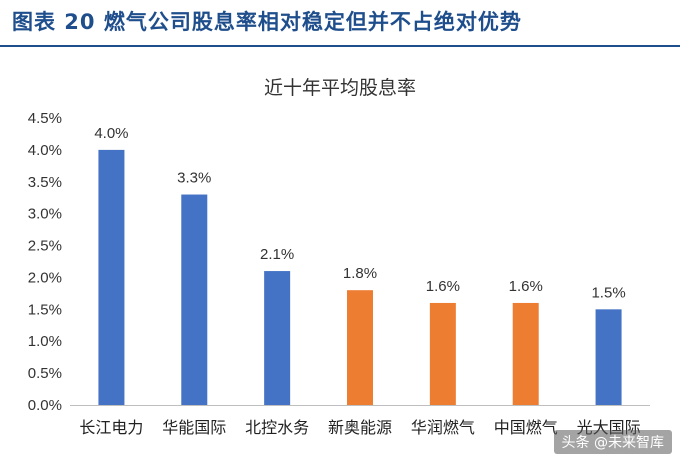 The height and width of the screenshot is (460, 680). What do you see at coordinates (45, 118) in the screenshot?
I see `y-tick-label: 4.5%` at bounding box center [45, 118].